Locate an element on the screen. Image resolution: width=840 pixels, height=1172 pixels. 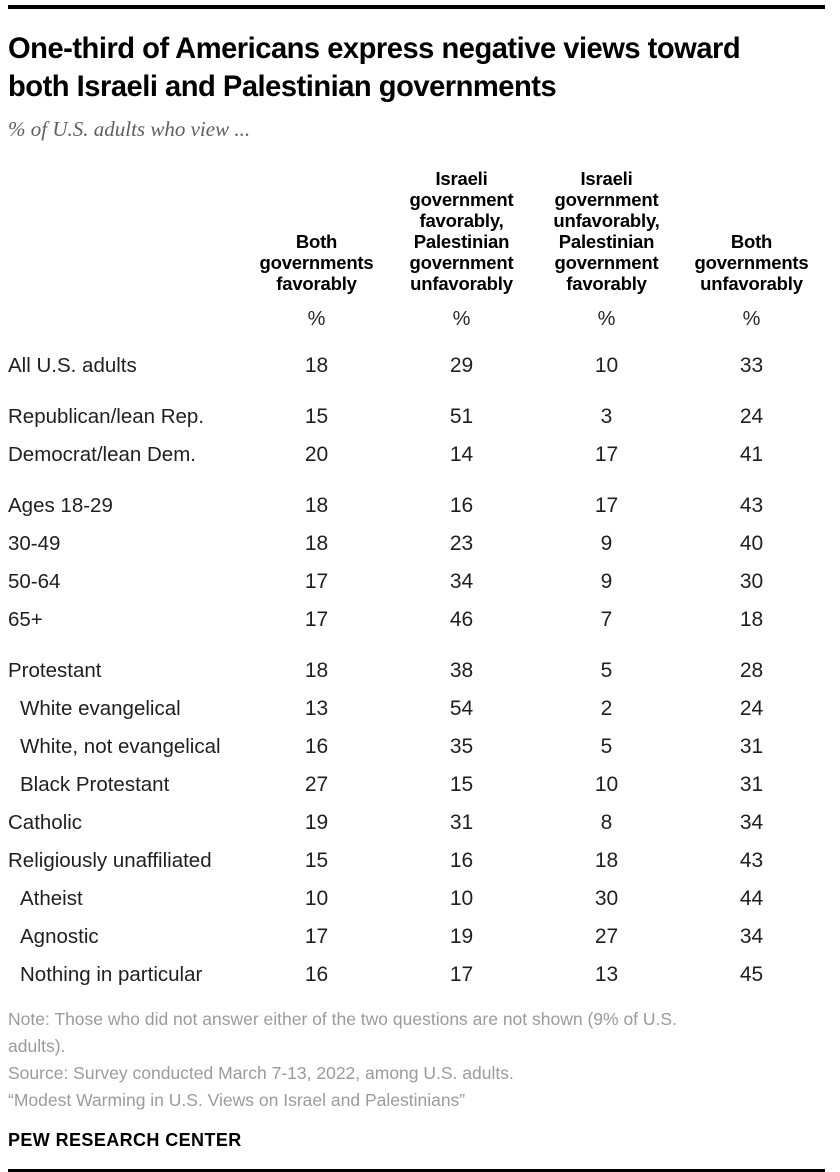
row-label: Democrat/lean Dem. is located at coordinates (102, 454).